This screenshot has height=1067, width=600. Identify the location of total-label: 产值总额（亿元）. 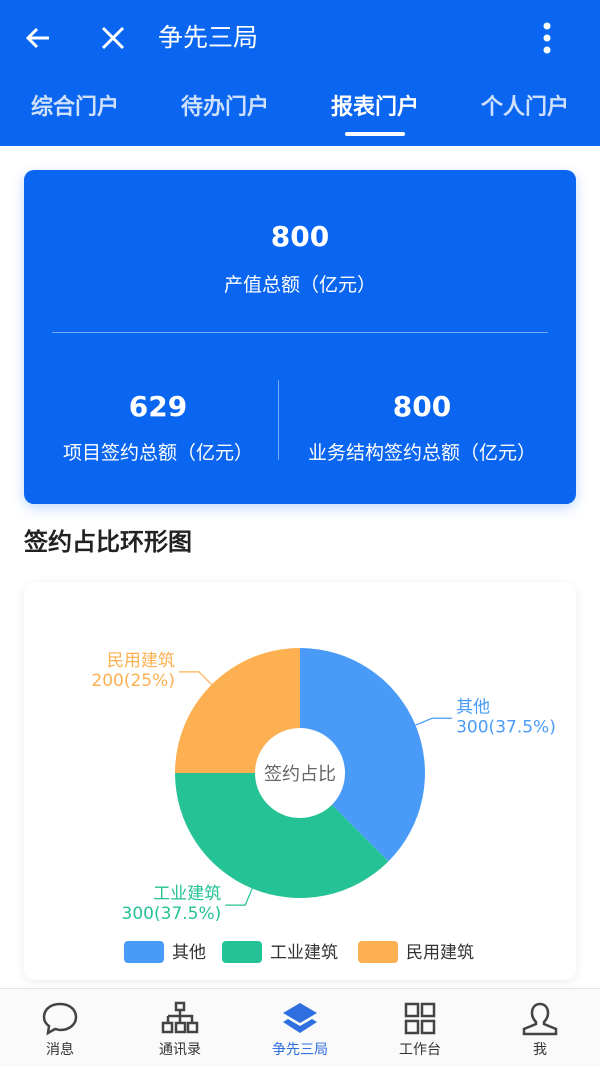
(299, 285).